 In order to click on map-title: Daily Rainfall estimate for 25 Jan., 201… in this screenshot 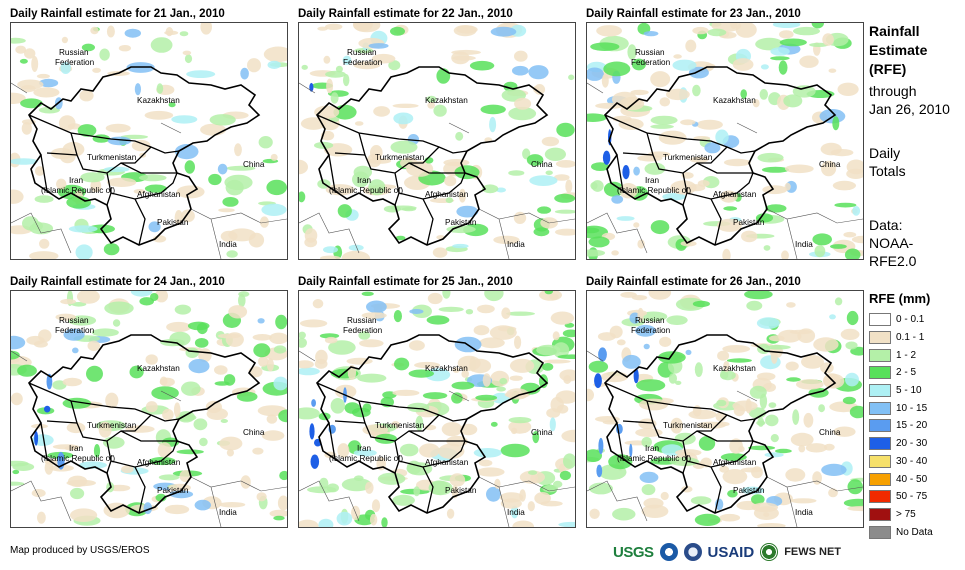, I will do `click(405, 282)`.